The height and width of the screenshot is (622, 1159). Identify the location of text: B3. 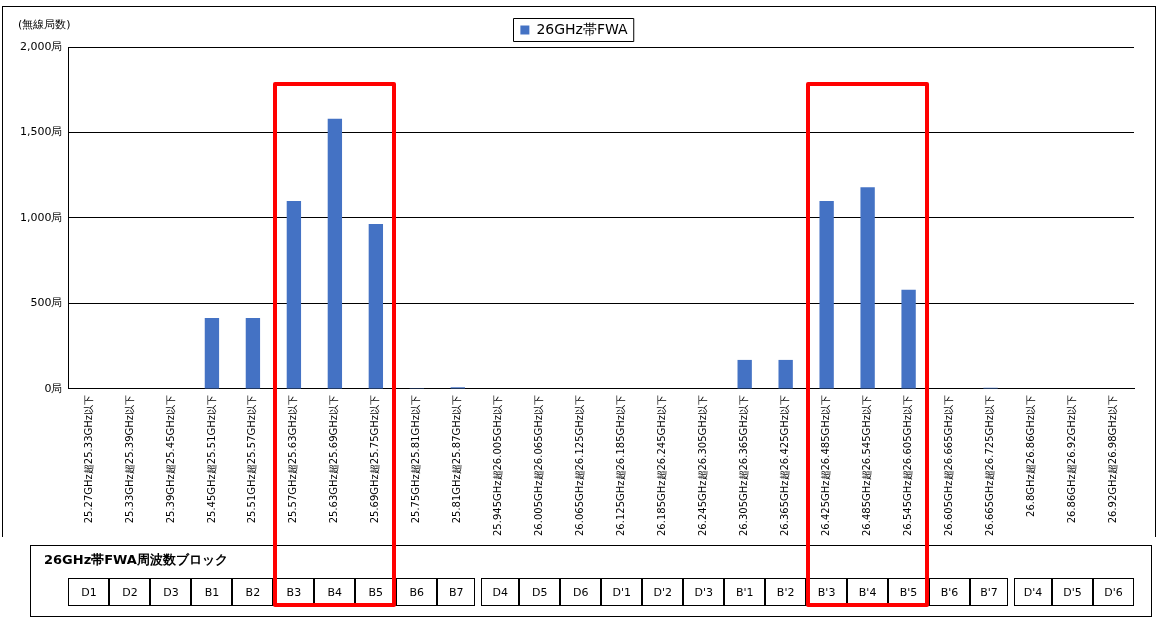
(294, 592).